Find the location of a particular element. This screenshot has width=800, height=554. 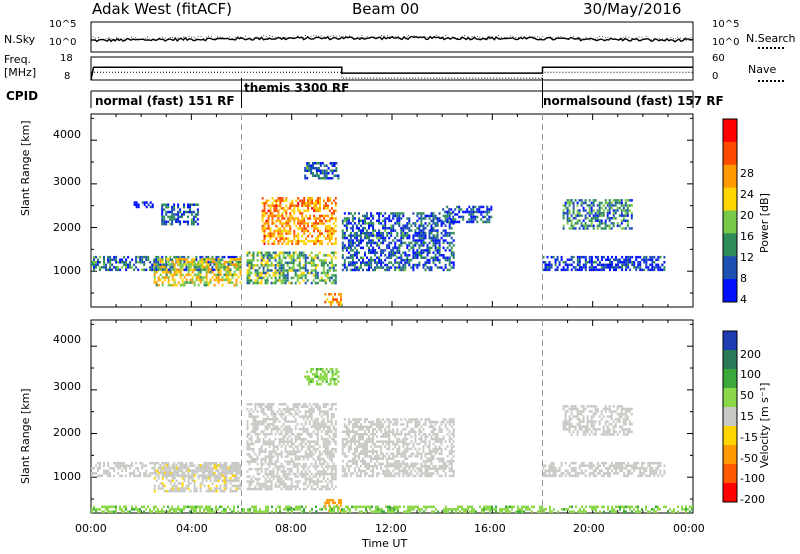

power-cb-tick-4: 12 is located at coordinates (747, 257).